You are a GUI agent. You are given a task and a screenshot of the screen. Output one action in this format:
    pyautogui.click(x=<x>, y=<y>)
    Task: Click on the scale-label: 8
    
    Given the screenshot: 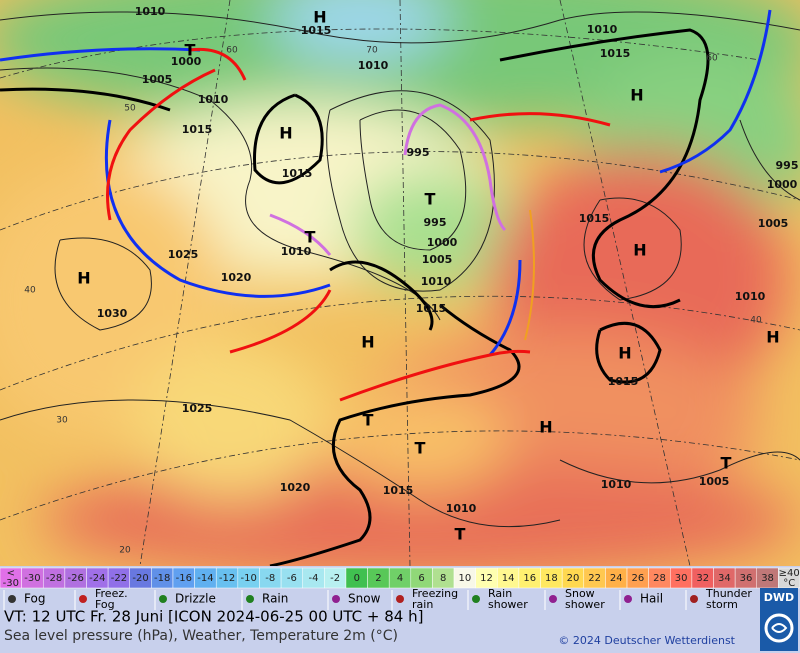 What is the action you would take?
    pyautogui.click(x=443, y=578)
    